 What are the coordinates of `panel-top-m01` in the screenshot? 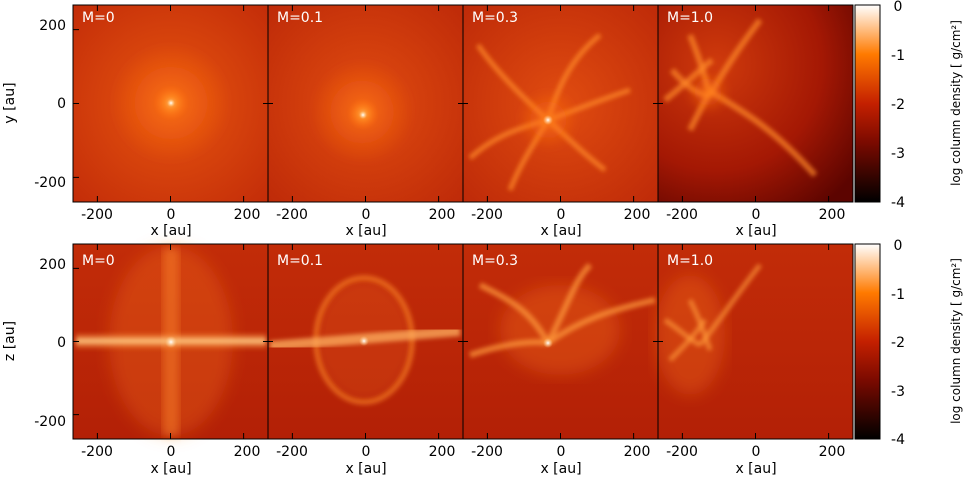 It's located at (365, 103).